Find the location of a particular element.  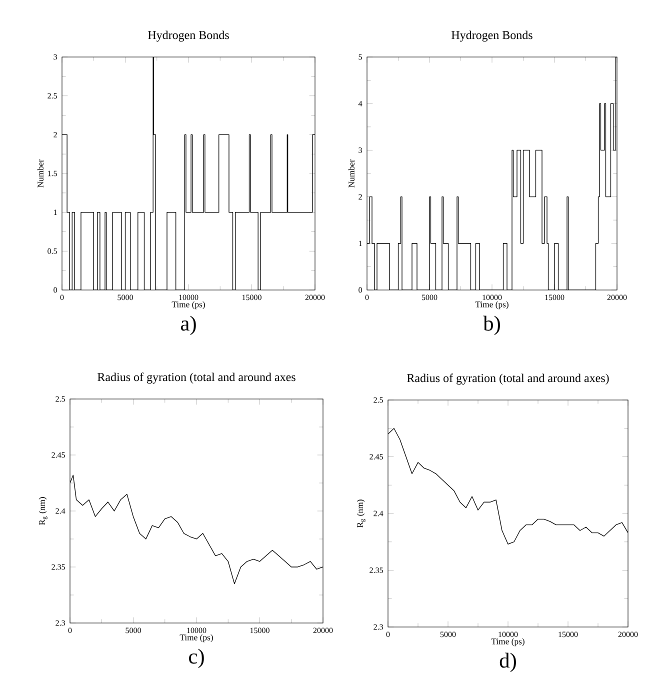

text: d) is located at coordinates (508, 662).